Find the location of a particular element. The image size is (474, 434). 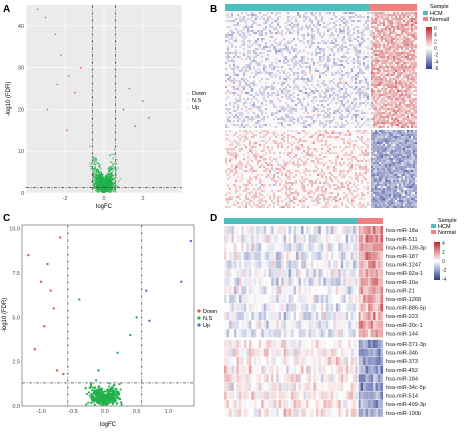

ytick-a: 0 is located at coordinates (22, 194).